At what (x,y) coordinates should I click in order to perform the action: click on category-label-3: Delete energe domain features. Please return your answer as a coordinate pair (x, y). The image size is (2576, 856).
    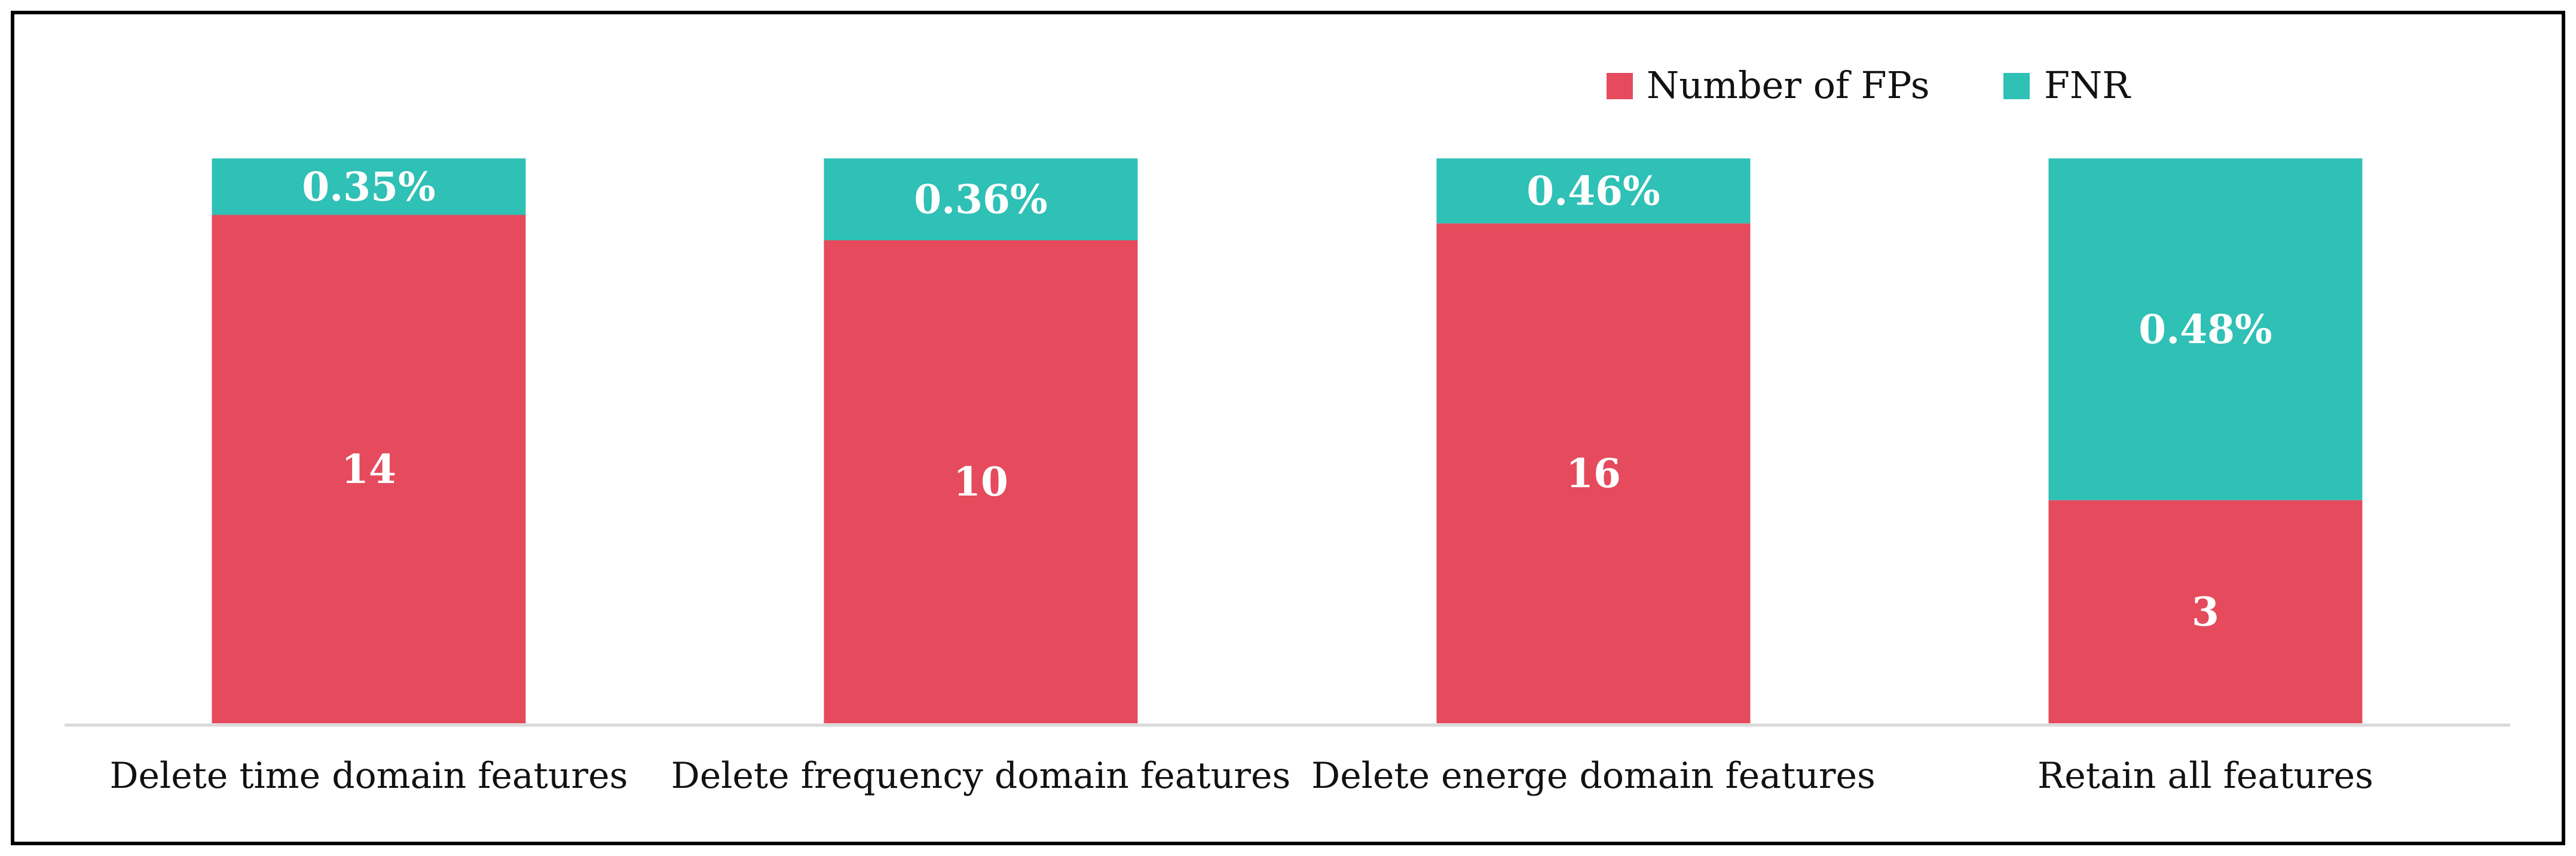
    Looking at the image, I should click on (1593, 776).